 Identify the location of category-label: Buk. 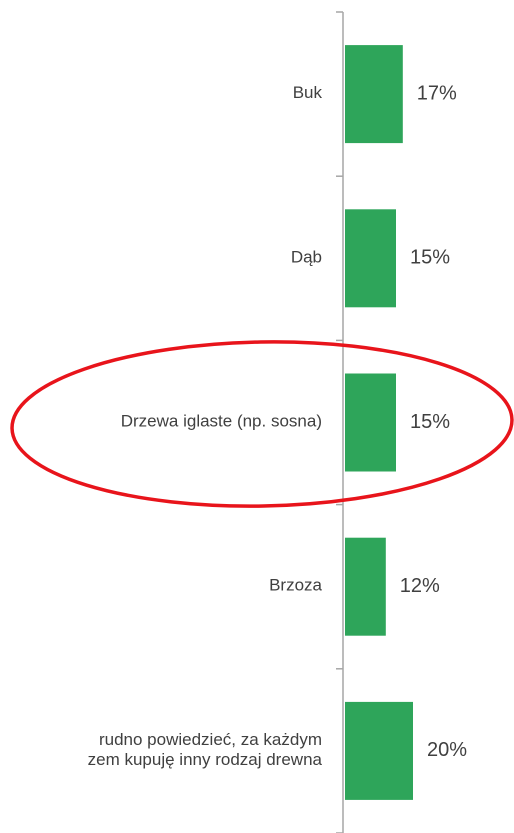
(308, 93).